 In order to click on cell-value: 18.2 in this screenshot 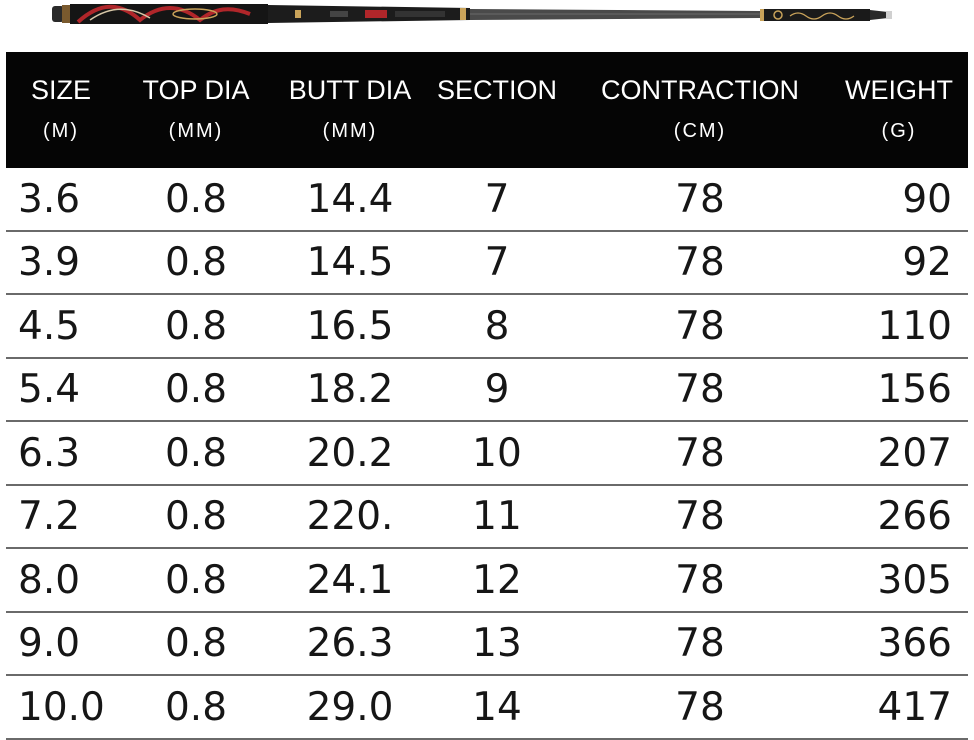, I will do `click(350, 389)`.